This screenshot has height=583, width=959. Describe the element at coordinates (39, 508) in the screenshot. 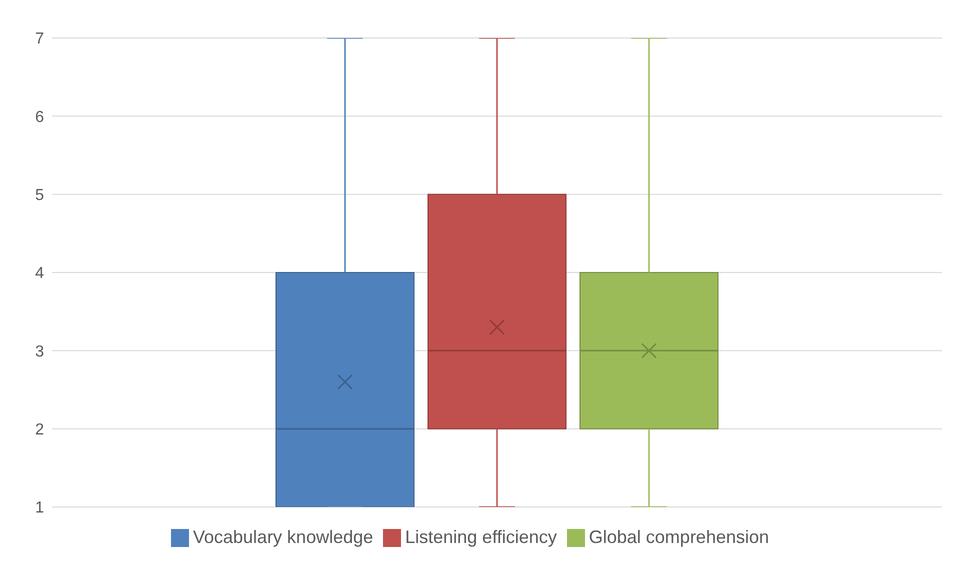

I see `y-tick-label: 1` at that location.